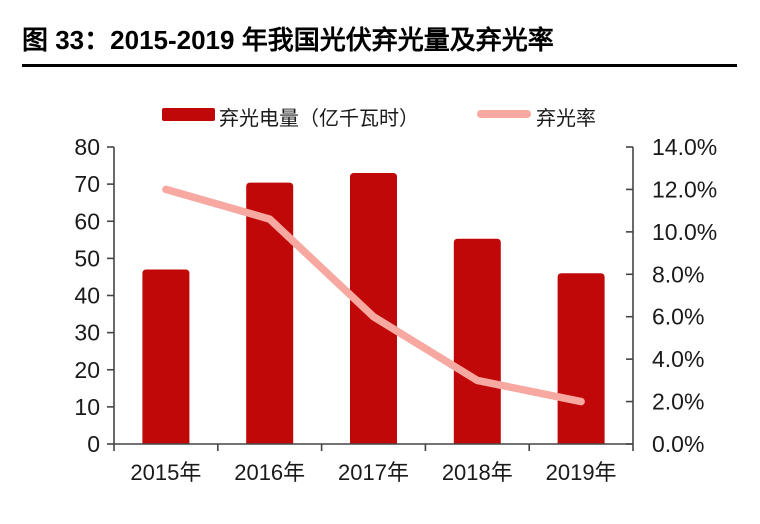 The width and height of the screenshot is (760, 524). Describe the element at coordinates (678, 402) in the screenshot. I see `right-axis-label: 2.0%` at that location.